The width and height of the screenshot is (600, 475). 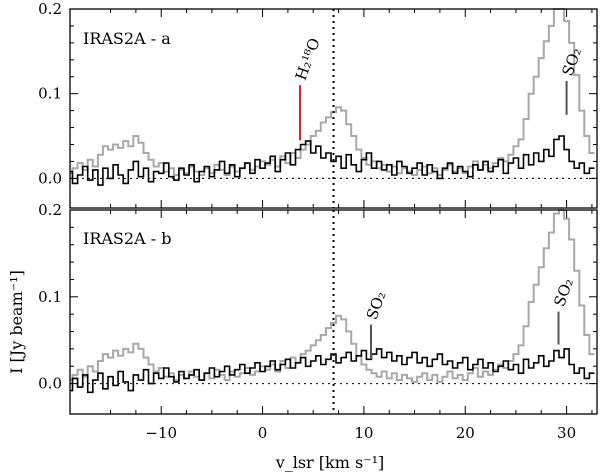 What do you see at coordinates (470, 318) in the screenshot?
I see `panel-b-line-markers: SO₂ SO₂` at bounding box center [470, 318].